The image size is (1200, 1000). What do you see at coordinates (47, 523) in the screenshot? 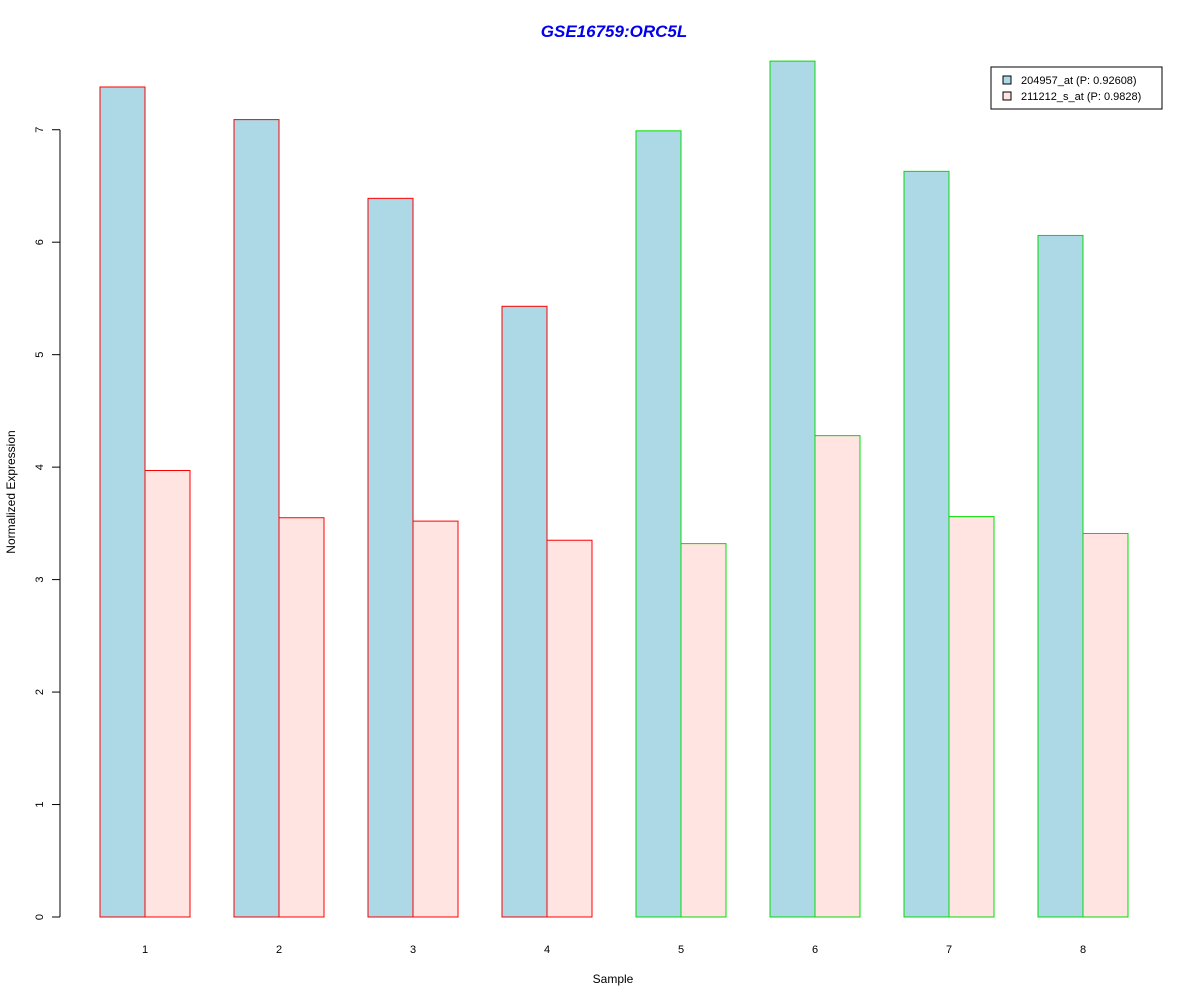
I see `y-axis: 0 1 2 3 4 5 6 7` at bounding box center [47, 523].